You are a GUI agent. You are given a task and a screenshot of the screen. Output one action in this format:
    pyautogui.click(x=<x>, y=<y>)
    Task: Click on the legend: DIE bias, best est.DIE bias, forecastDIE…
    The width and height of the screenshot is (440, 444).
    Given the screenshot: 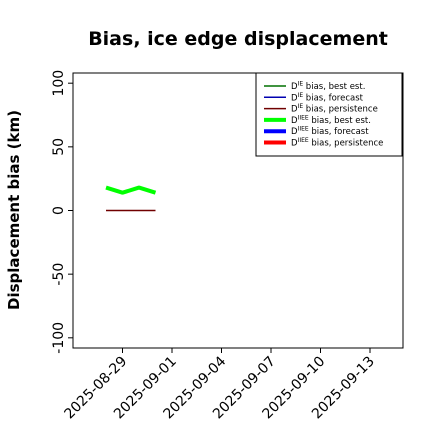 What is the action you would take?
    pyautogui.click(x=329, y=114)
    